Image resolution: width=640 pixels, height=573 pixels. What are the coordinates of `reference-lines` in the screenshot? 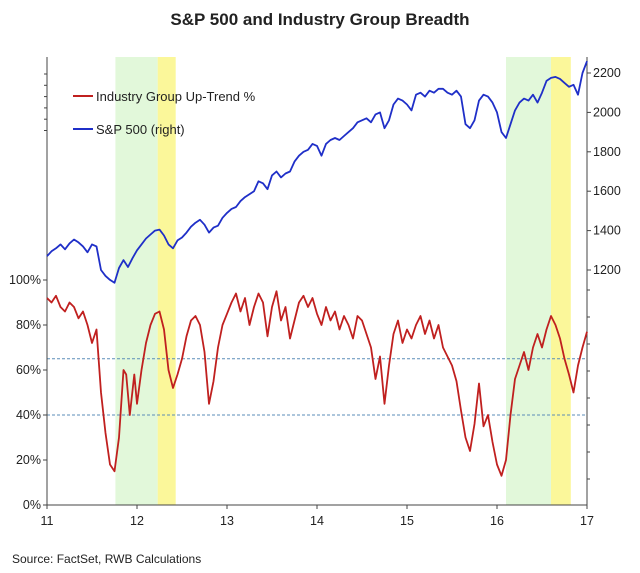 It's located at (317, 387).